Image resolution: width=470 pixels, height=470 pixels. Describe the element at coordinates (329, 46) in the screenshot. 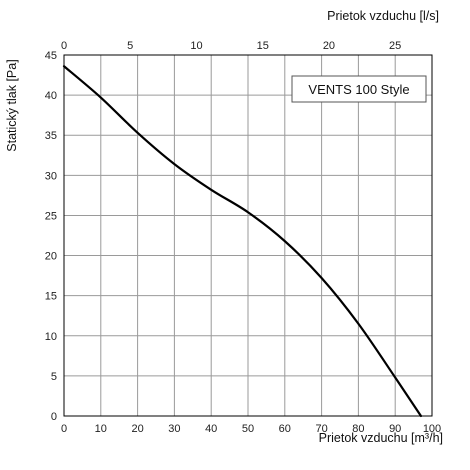

I see `x2-tick-label: 20` at that location.